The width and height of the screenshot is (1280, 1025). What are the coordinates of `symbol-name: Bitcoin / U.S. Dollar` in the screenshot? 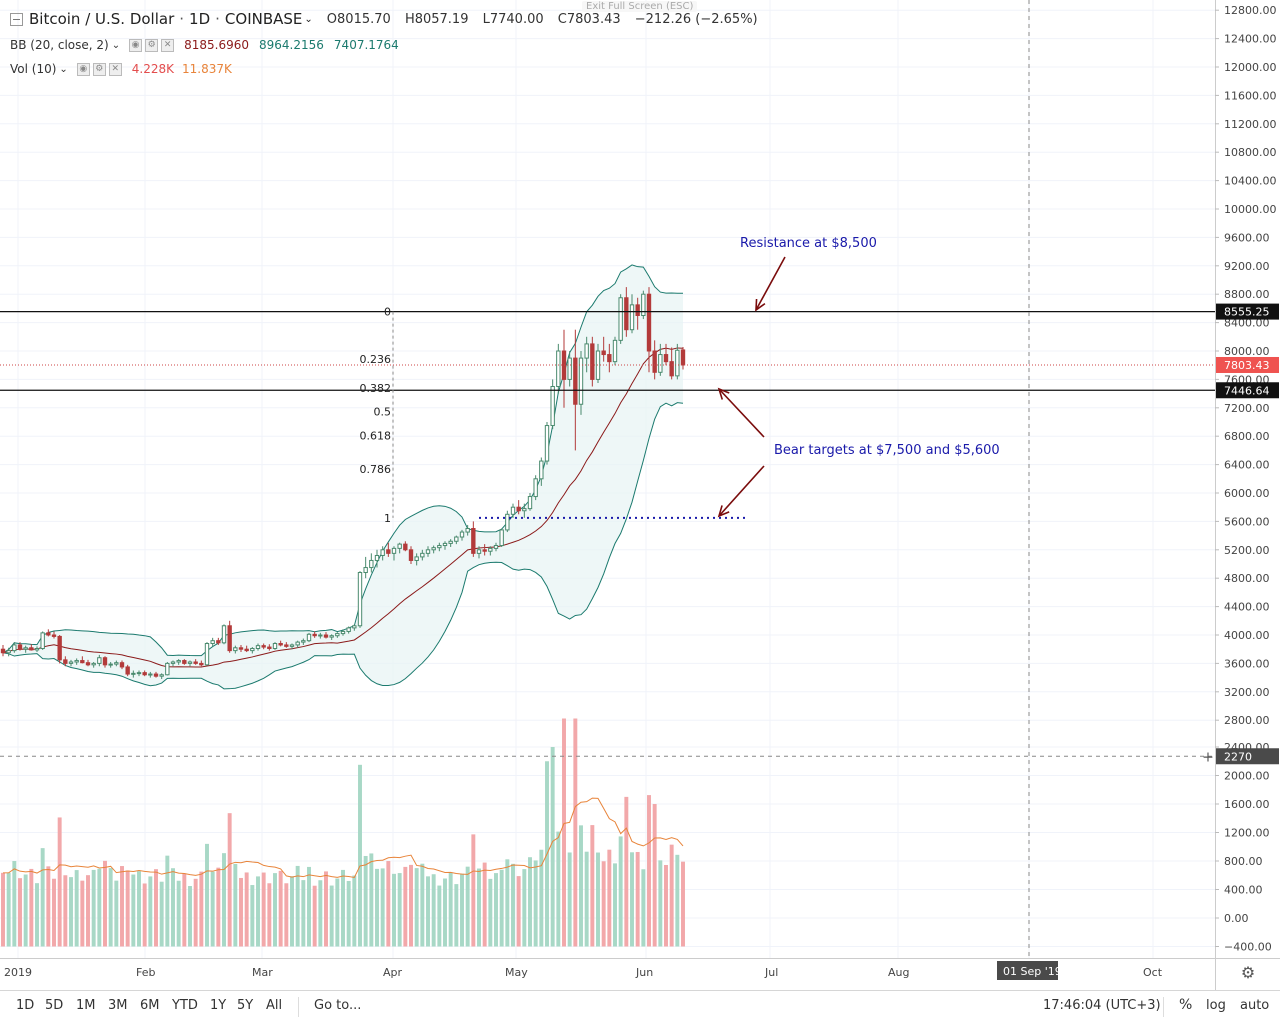 It's located at (102, 19).